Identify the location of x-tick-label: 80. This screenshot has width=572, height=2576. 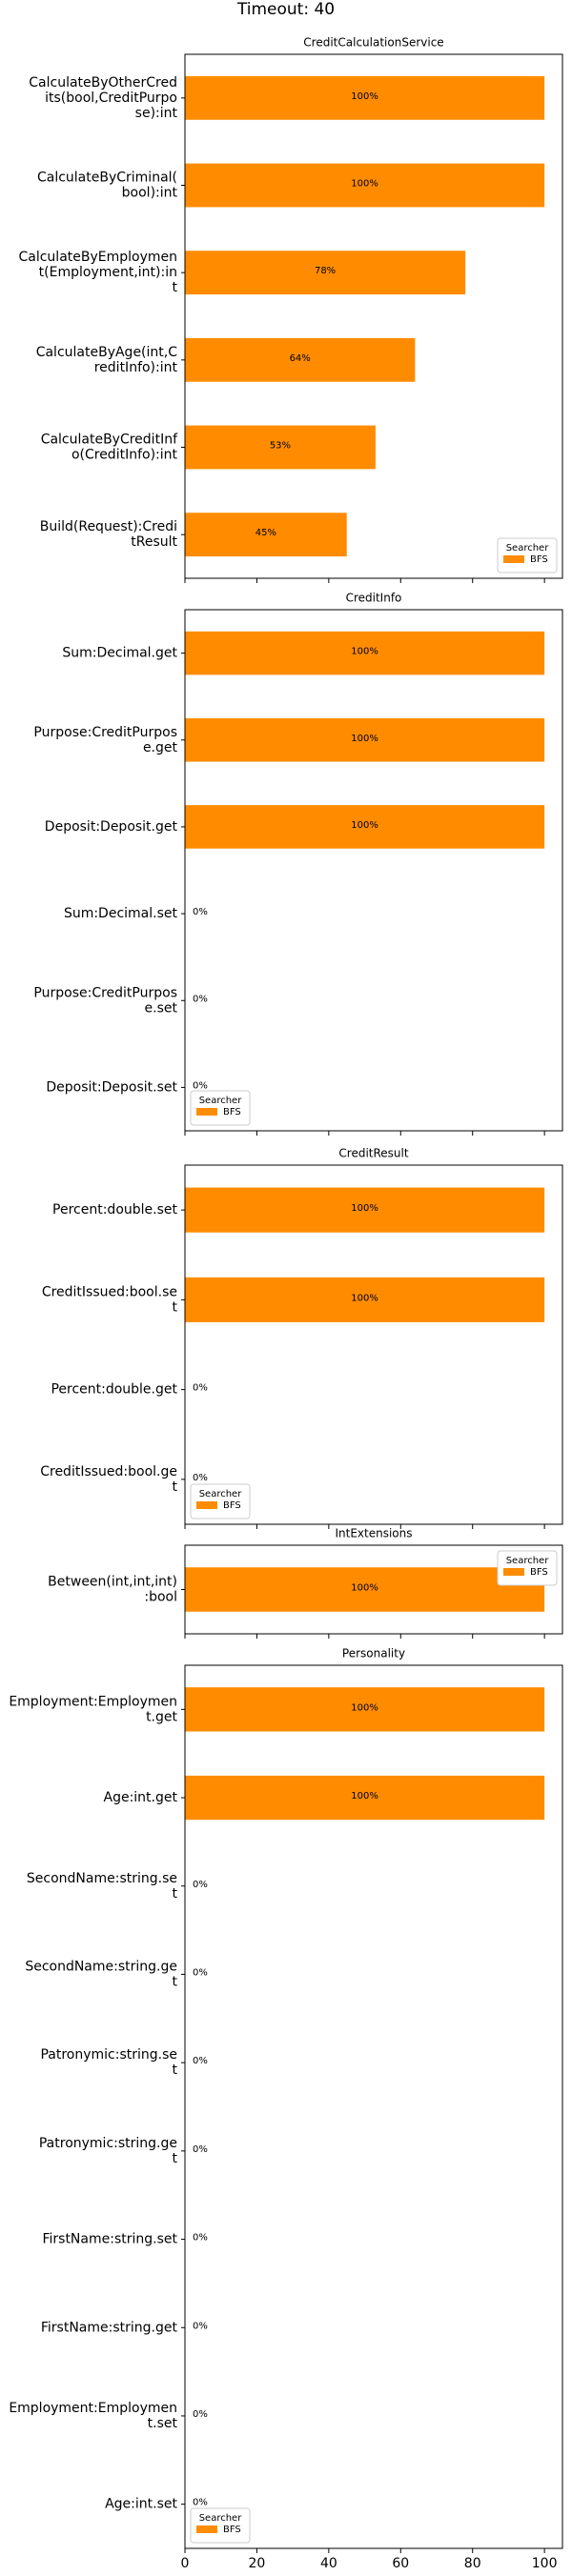
(472, 2564).